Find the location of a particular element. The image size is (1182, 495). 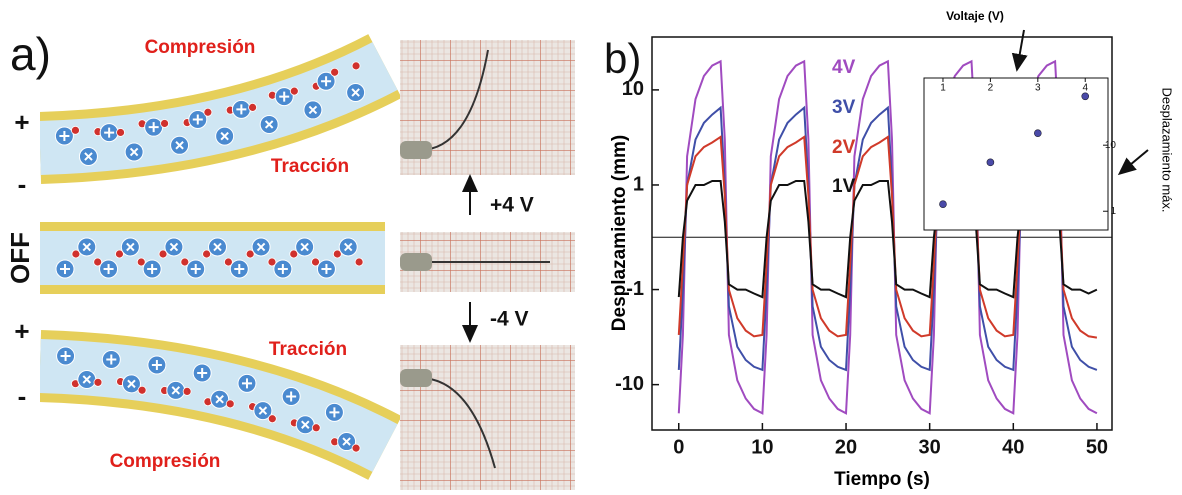

y-tick-label: -1 is located at coordinates (635, 289).